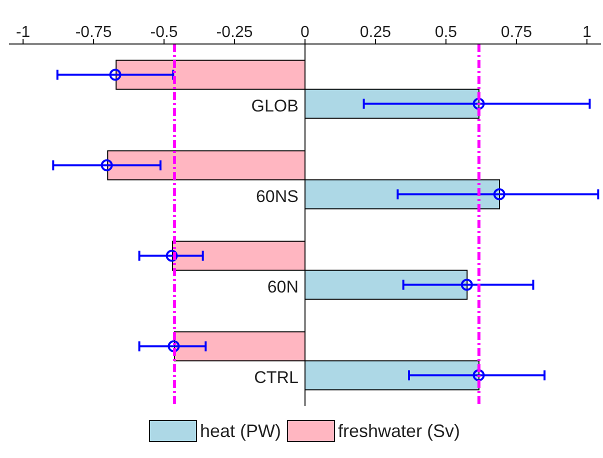 Image resolution: width=603 pixels, height=458 pixels. I want to click on x-tick-label: 0.25, so click(376, 32).